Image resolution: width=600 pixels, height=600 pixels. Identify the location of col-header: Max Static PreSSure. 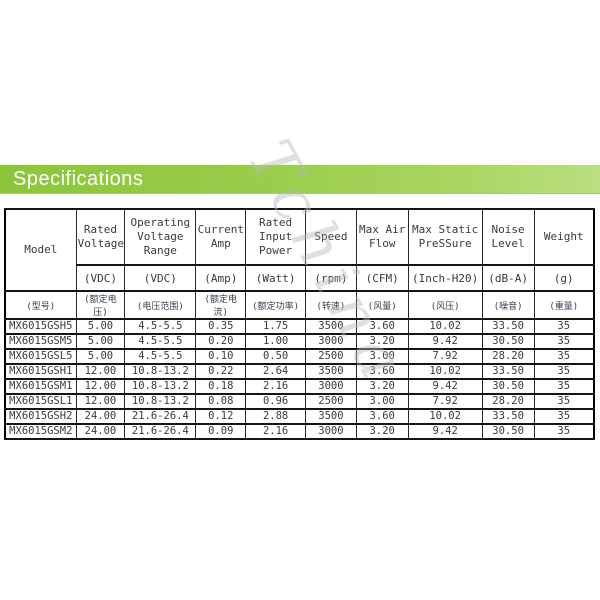
(445, 237).